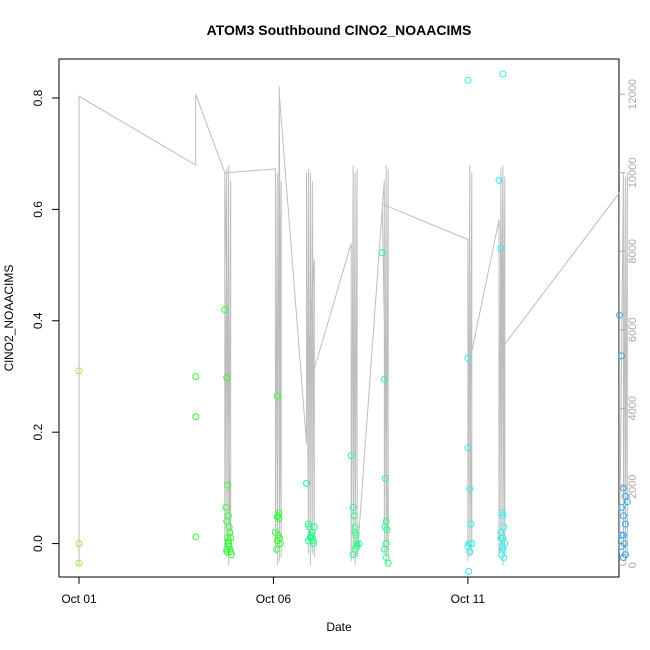 Image resolution: width=650 pixels, height=650 pixels. What do you see at coordinates (468, 599) in the screenshot?
I see `x-tick-label: Oct 11` at bounding box center [468, 599].